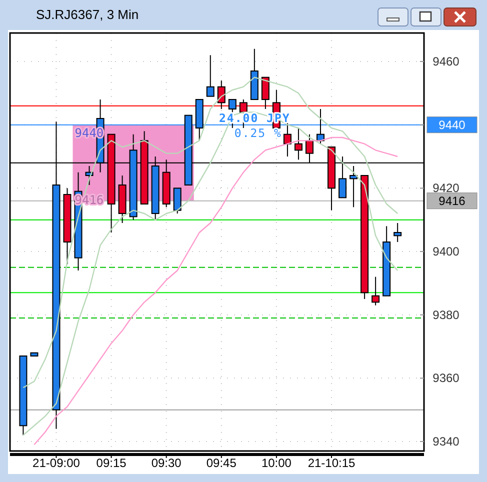 Image resolution: width=487 pixels, height=482 pixels. What do you see at coordinates (166, 463) in the screenshot?
I see `x-tick-label: 09:30` at bounding box center [166, 463].